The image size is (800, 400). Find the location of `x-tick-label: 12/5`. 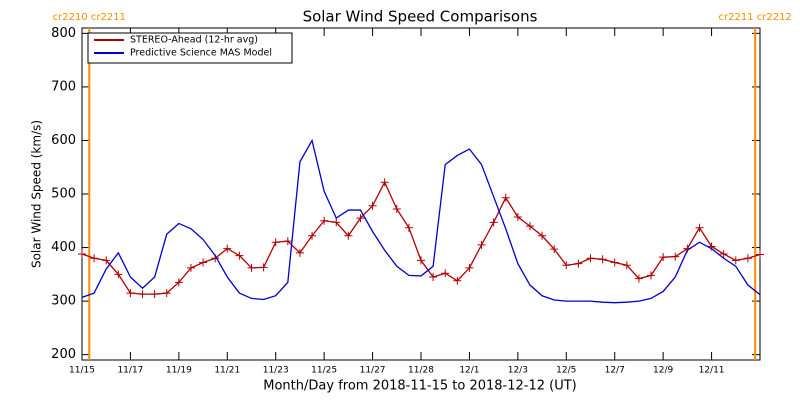

x-tick-label: 12/5 is located at coordinates (566, 371).